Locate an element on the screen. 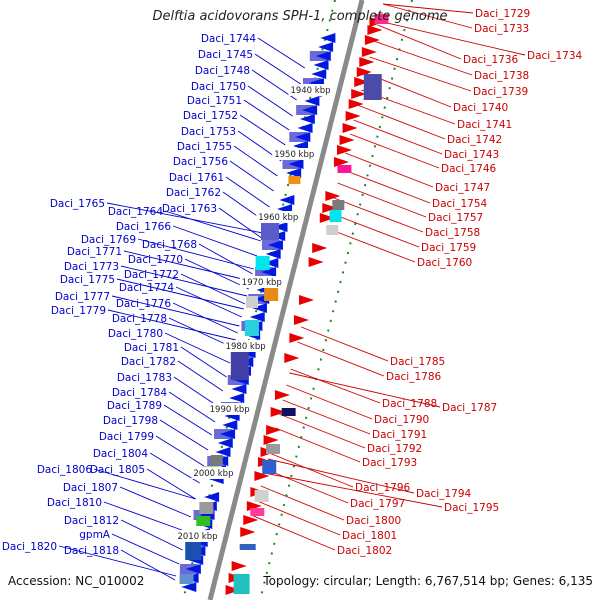  left-gene-label: Daci_1770 is located at coordinates (155, 260).